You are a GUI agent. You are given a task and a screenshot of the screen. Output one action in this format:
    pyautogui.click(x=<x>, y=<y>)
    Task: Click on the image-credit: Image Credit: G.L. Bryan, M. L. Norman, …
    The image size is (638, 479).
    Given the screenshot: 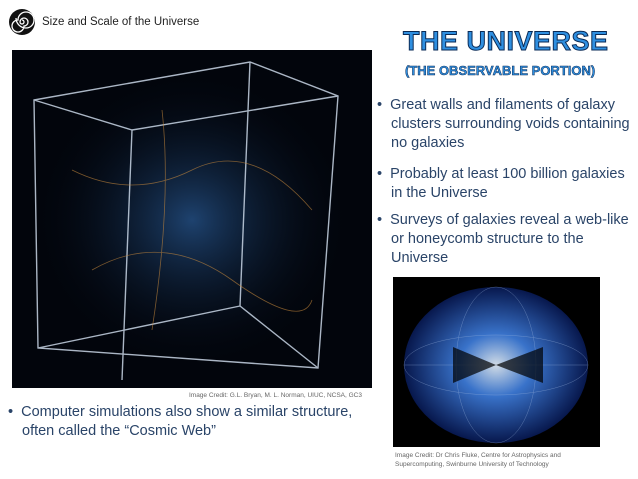 What is the action you would take?
    pyautogui.click(x=275, y=395)
    